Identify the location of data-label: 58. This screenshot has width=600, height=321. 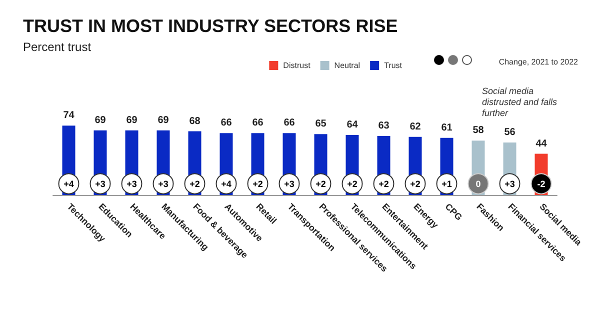
(478, 130).